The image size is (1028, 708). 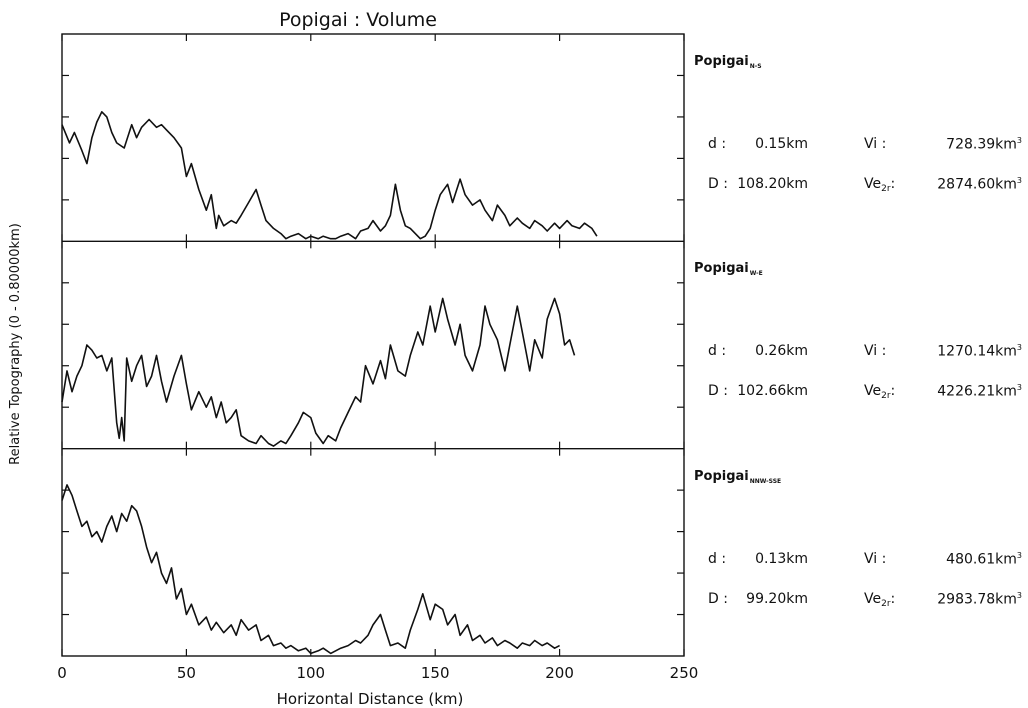 What do you see at coordinates (329, 175) in the screenshot?
I see `series-line-n-s` at bounding box center [329, 175].